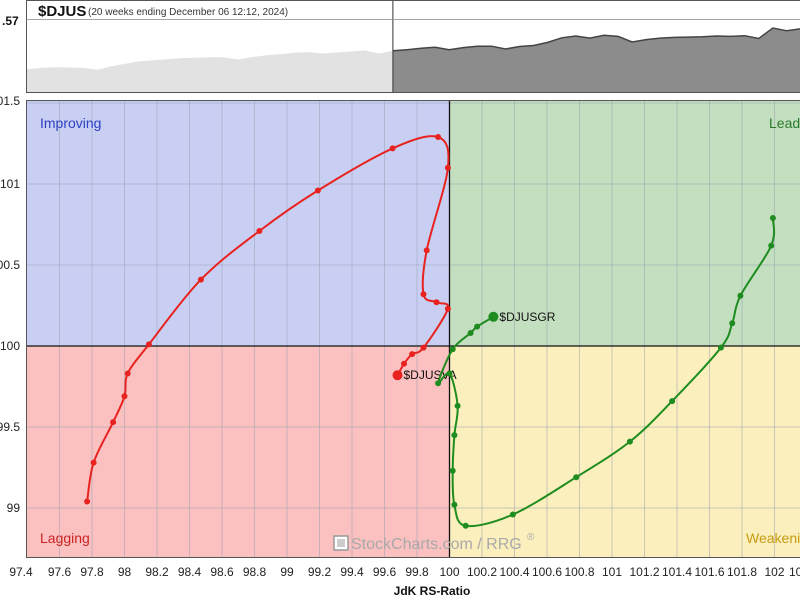  Describe the element at coordinates (125, 572) in the screenshot. I see `x-tick-label: 98` at that location.